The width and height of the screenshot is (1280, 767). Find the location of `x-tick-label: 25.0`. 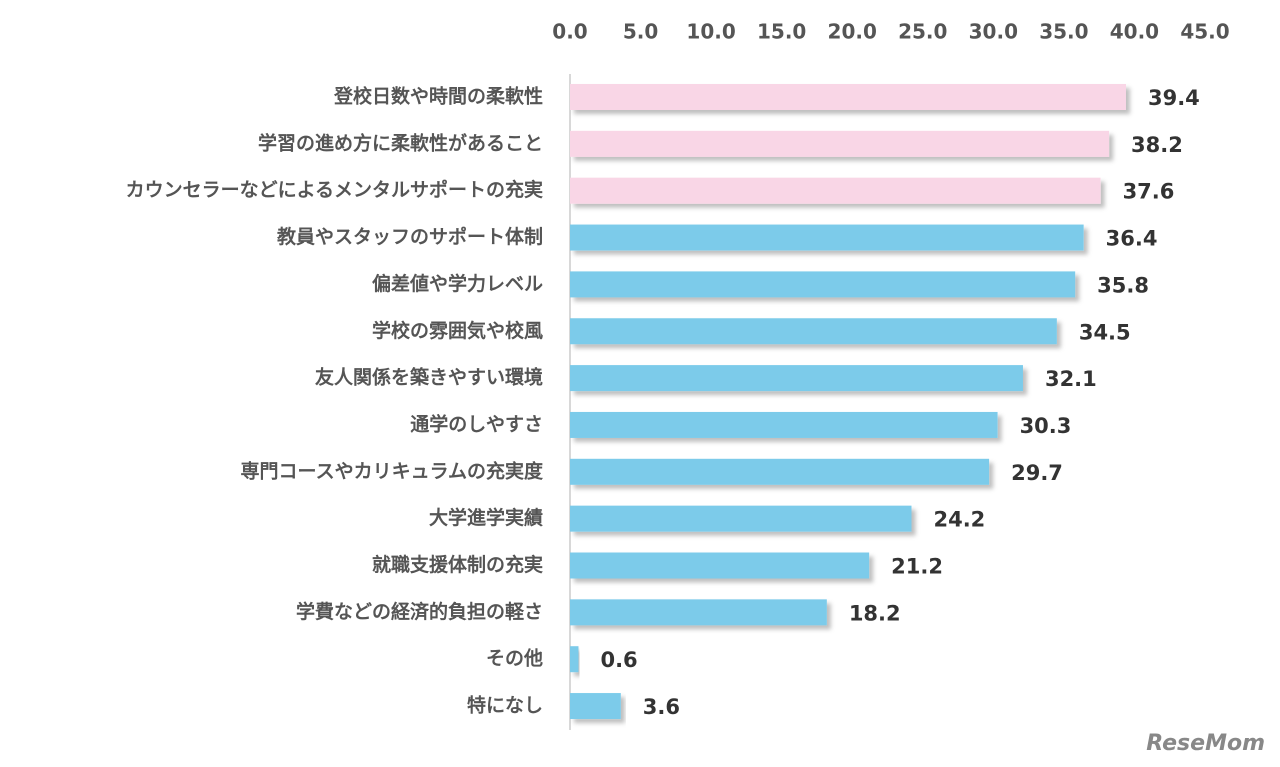

x-tick-label: 25.0 is located at coordinates (922, 32).